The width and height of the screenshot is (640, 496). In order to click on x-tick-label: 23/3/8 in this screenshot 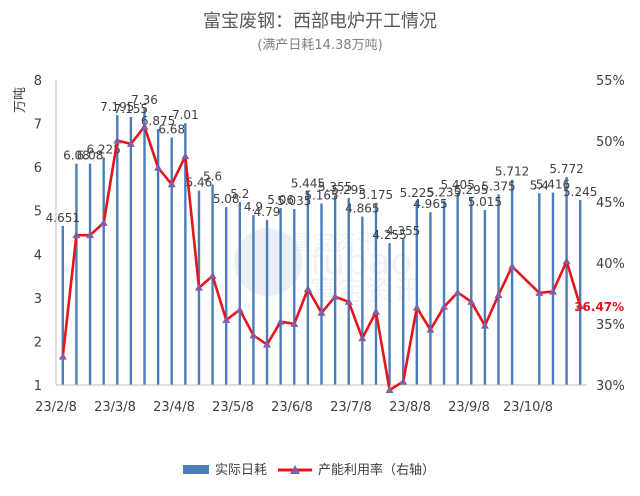, I will do `click(115, 407)`.